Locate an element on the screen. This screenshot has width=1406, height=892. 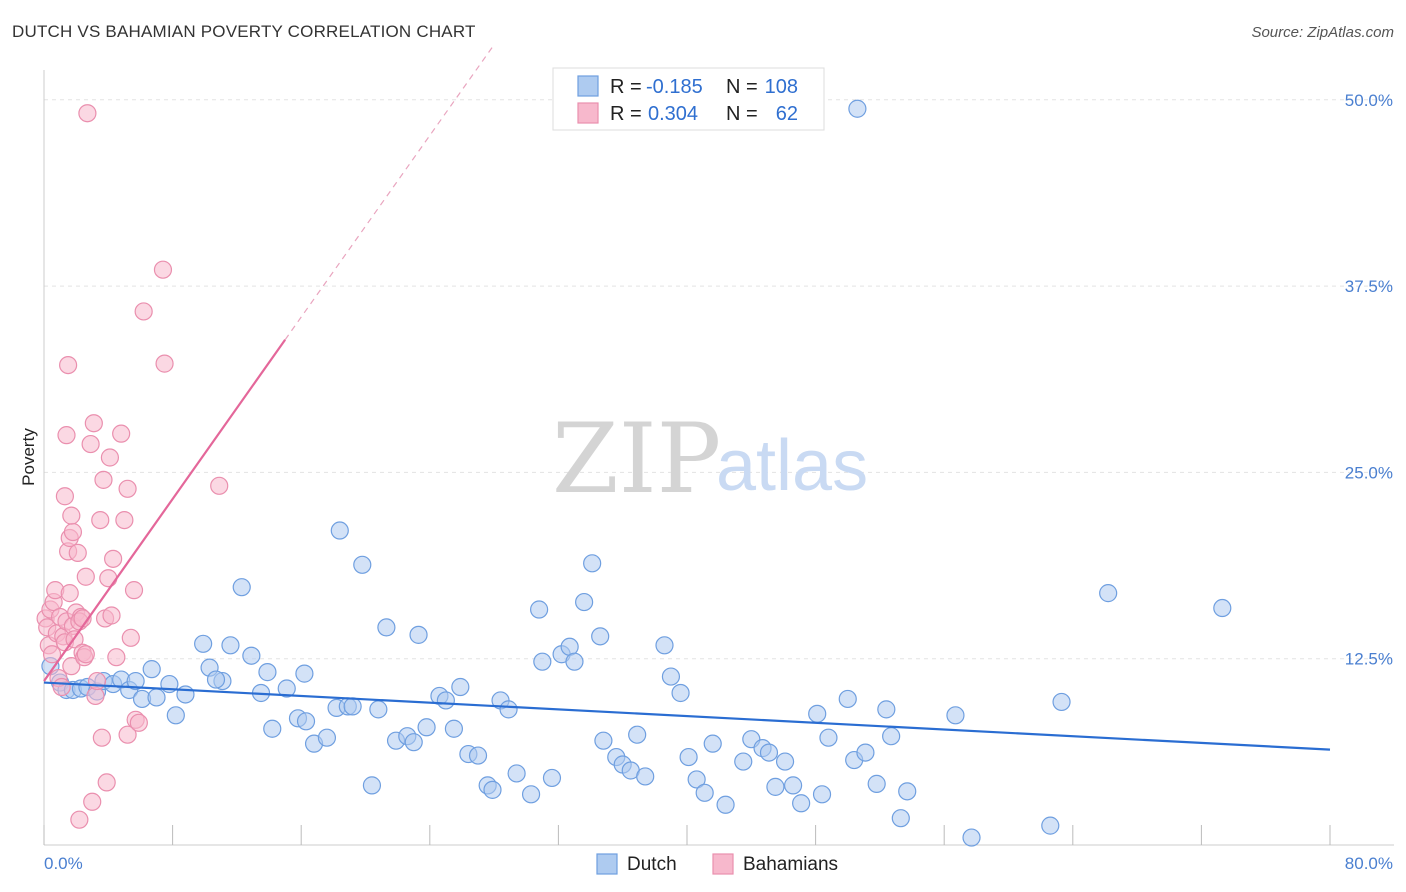
series-legend-swatch-bahamians is located at coordinates (723, 864).